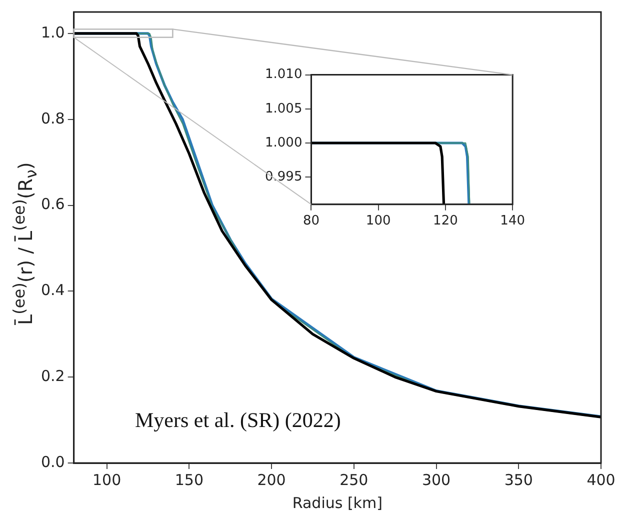  I want to click on x-tick-label: 350, so click(518, 479).